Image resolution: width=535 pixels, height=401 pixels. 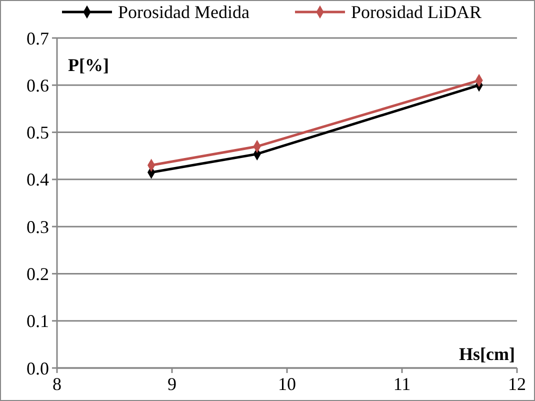 I want to click on y-tick-label: 0.4, so click(x=37, y=180).